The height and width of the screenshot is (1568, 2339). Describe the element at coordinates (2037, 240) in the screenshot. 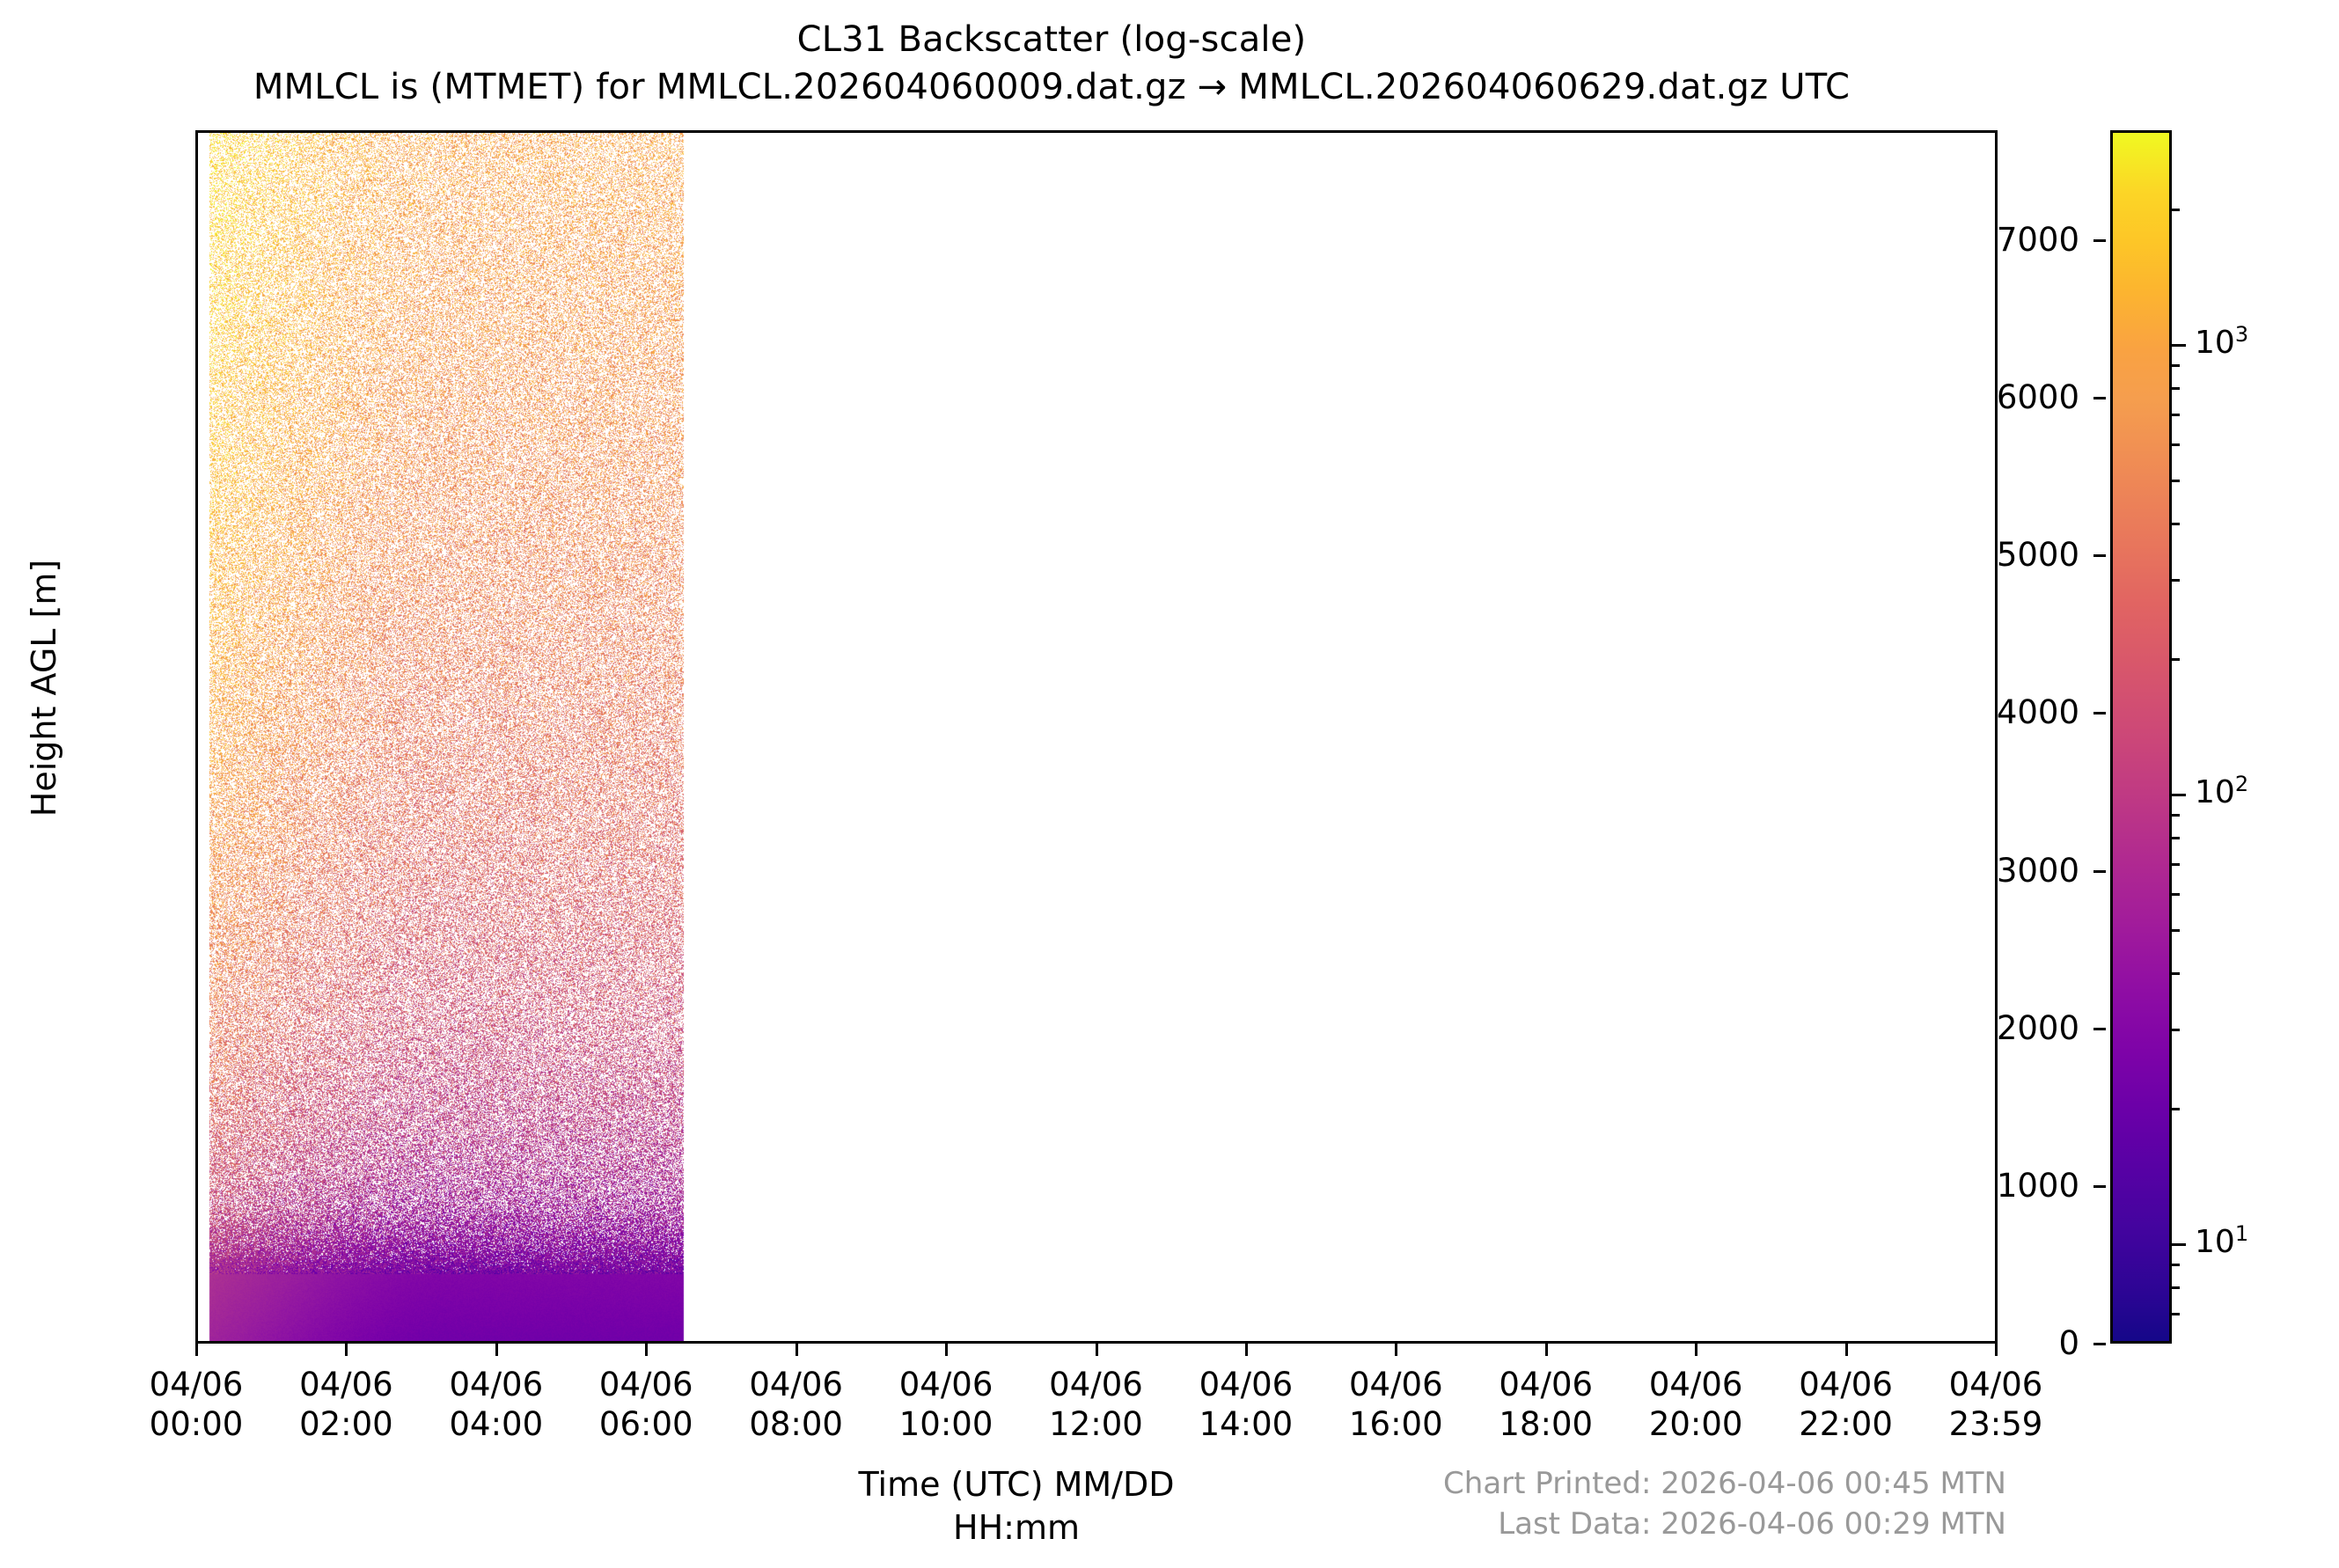

I see `y-tick-label: 7000` at that location.